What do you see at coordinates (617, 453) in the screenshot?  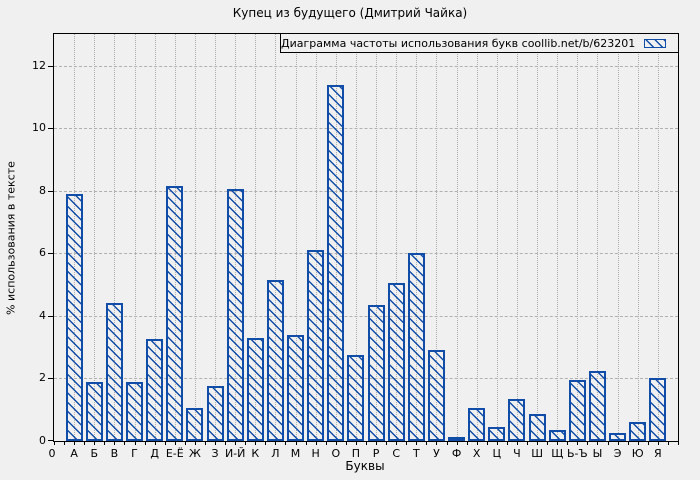 I see `x-tick-label-Э: Э` at bounding box center [617, 453].